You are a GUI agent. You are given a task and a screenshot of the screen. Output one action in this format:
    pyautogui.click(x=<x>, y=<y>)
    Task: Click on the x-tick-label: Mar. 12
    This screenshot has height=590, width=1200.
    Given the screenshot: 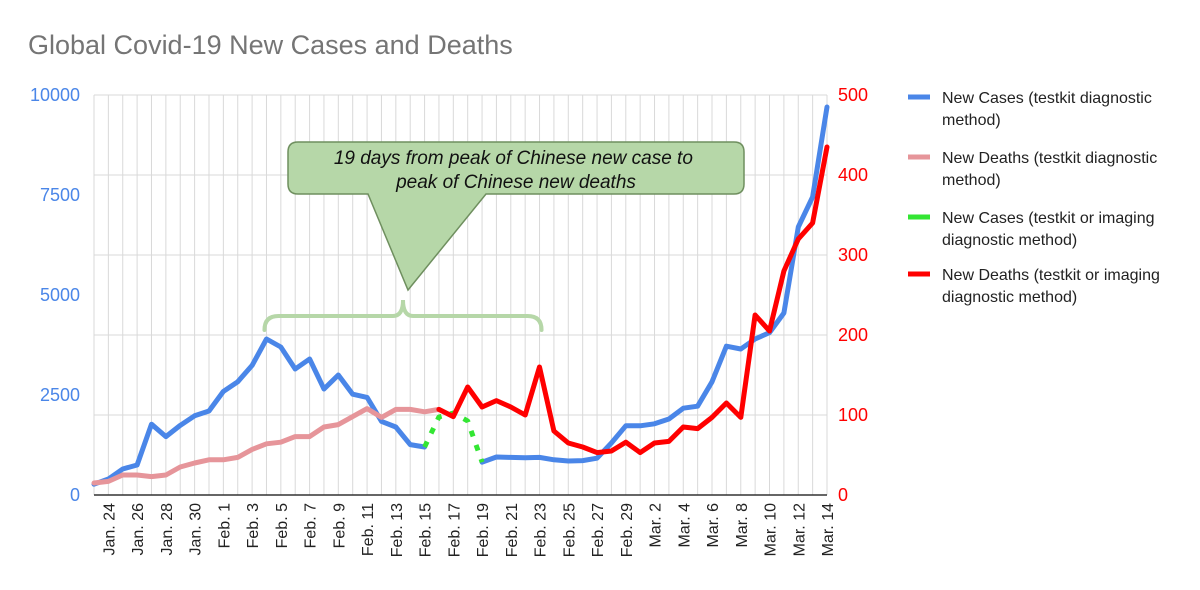 What is the action you would take?
    pyautogui.click(x=799, y=529)
    